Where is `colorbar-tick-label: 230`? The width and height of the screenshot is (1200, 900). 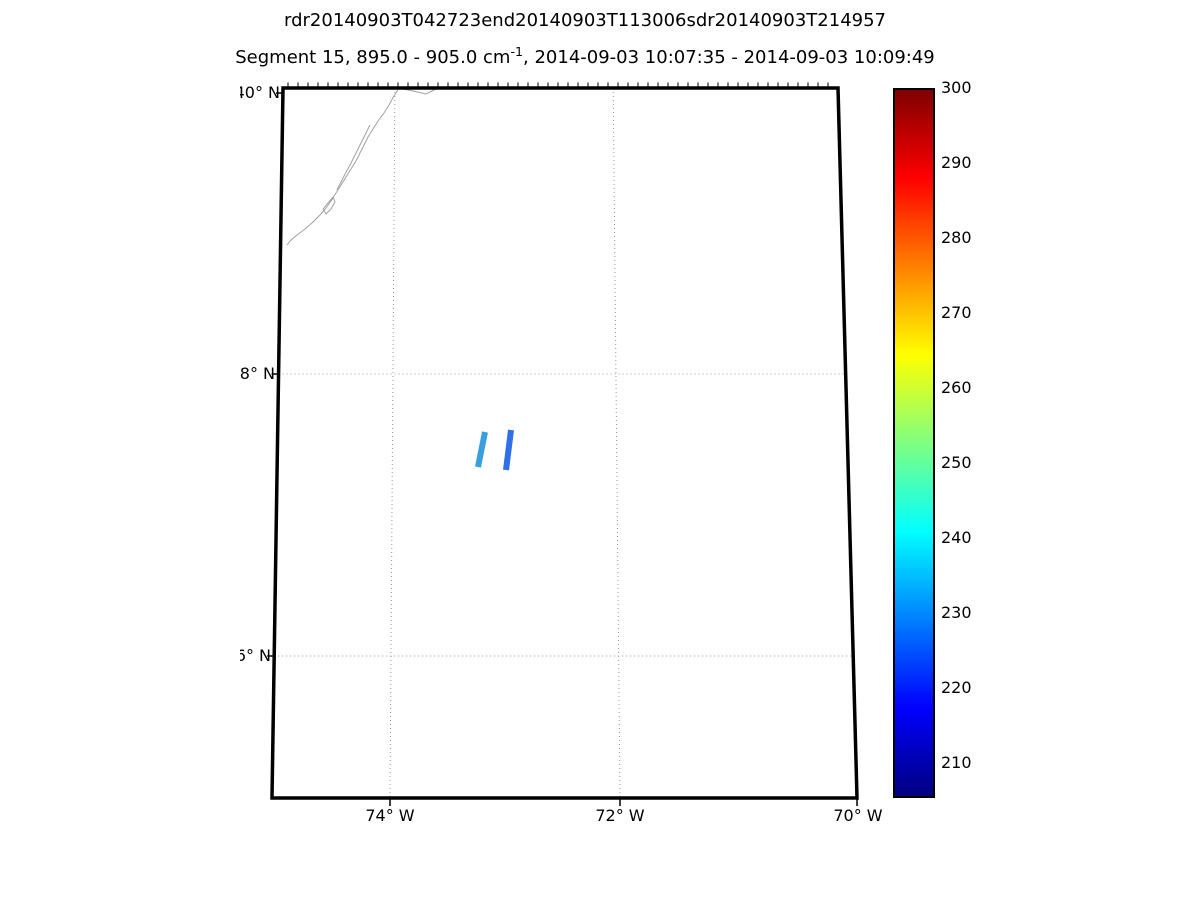 colorbar-tick-label: 230 is located at coordinates (956, 612).